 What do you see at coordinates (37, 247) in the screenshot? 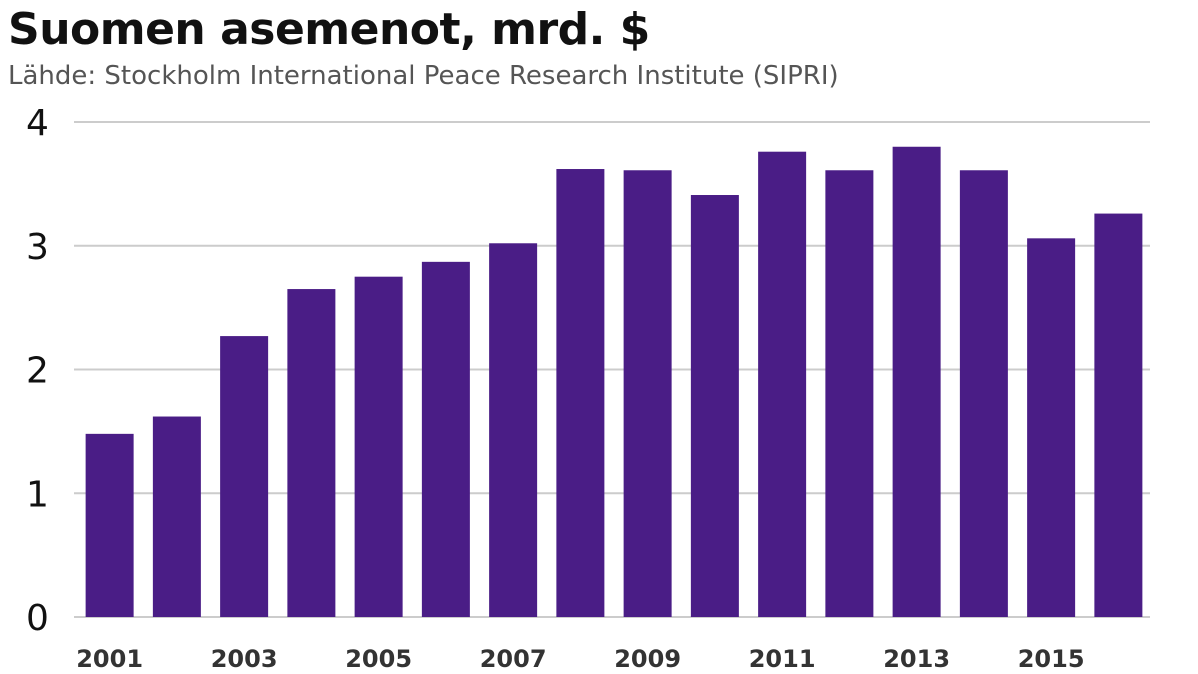
I see `y-tick-label: 3` at bounding box center [37, 247].